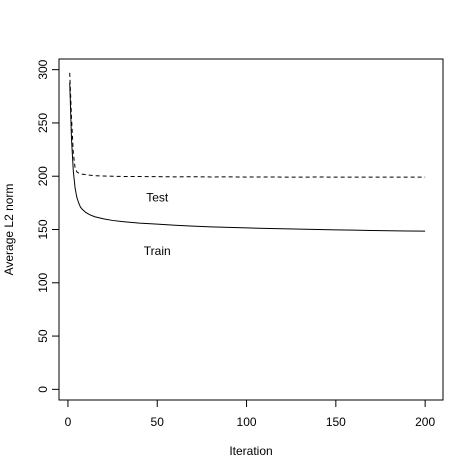  I want to click on y-tick-label: 300, so click(43, 69).